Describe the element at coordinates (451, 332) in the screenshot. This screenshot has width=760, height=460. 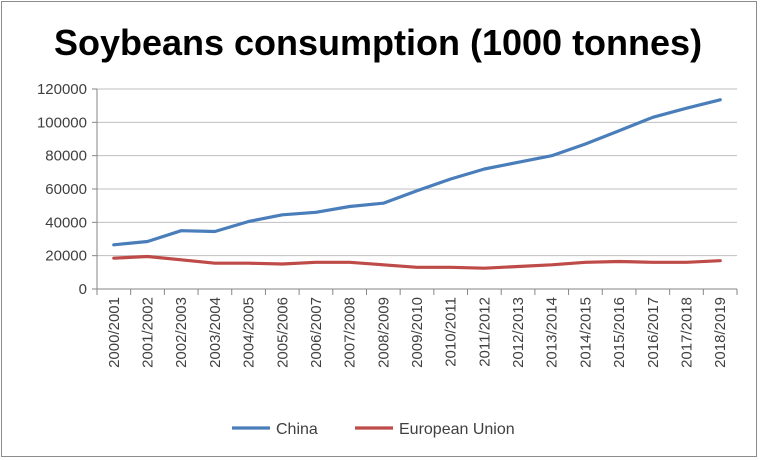
I see `x-tick-label: 2010/2011` at that location.